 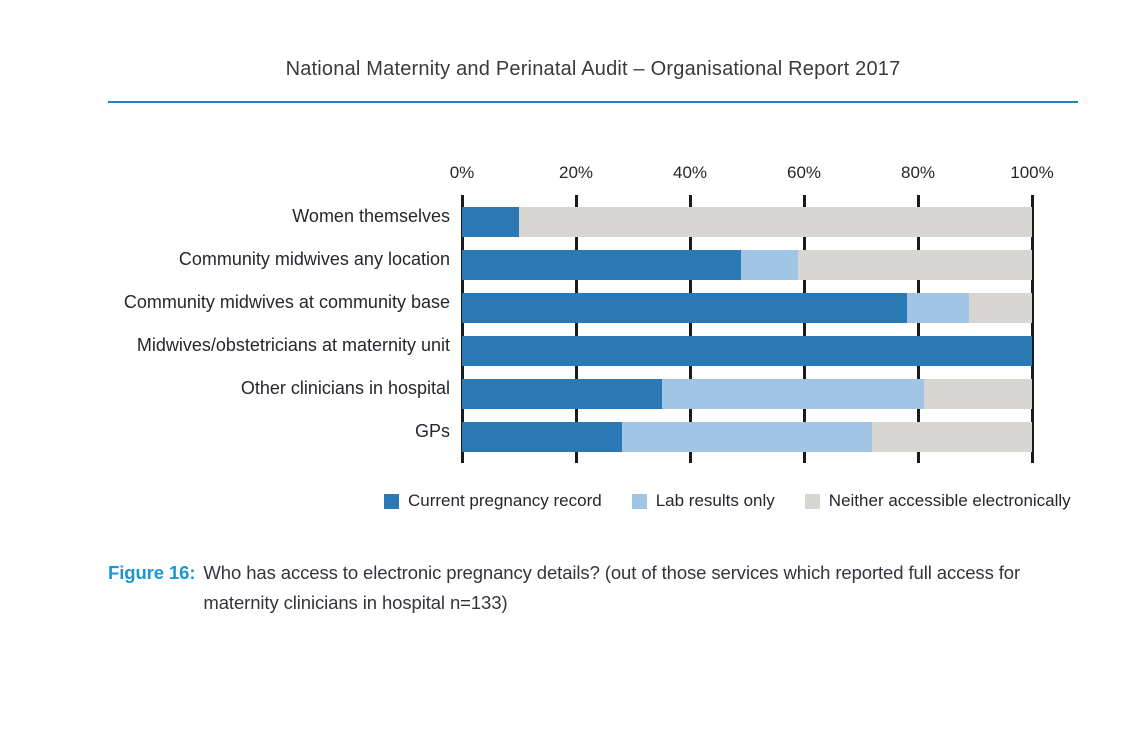 I want to click on category-label: GPs, so click(x=432, y=431).